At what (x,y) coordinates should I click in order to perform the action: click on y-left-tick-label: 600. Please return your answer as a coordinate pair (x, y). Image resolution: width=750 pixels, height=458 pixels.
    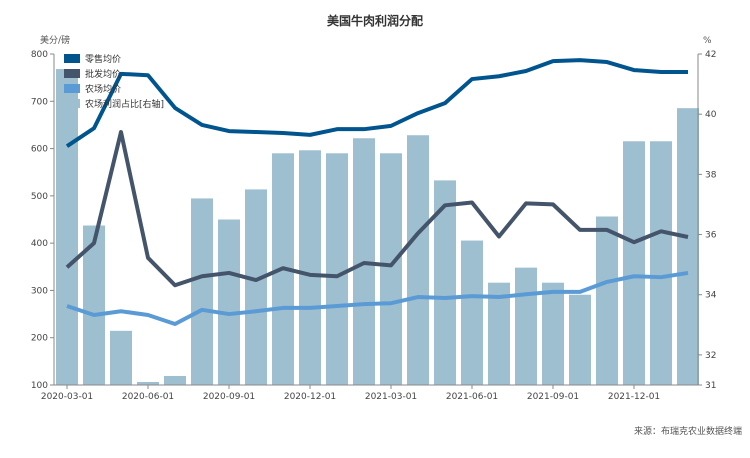
    Looking at the image, I should click on (39, 150).